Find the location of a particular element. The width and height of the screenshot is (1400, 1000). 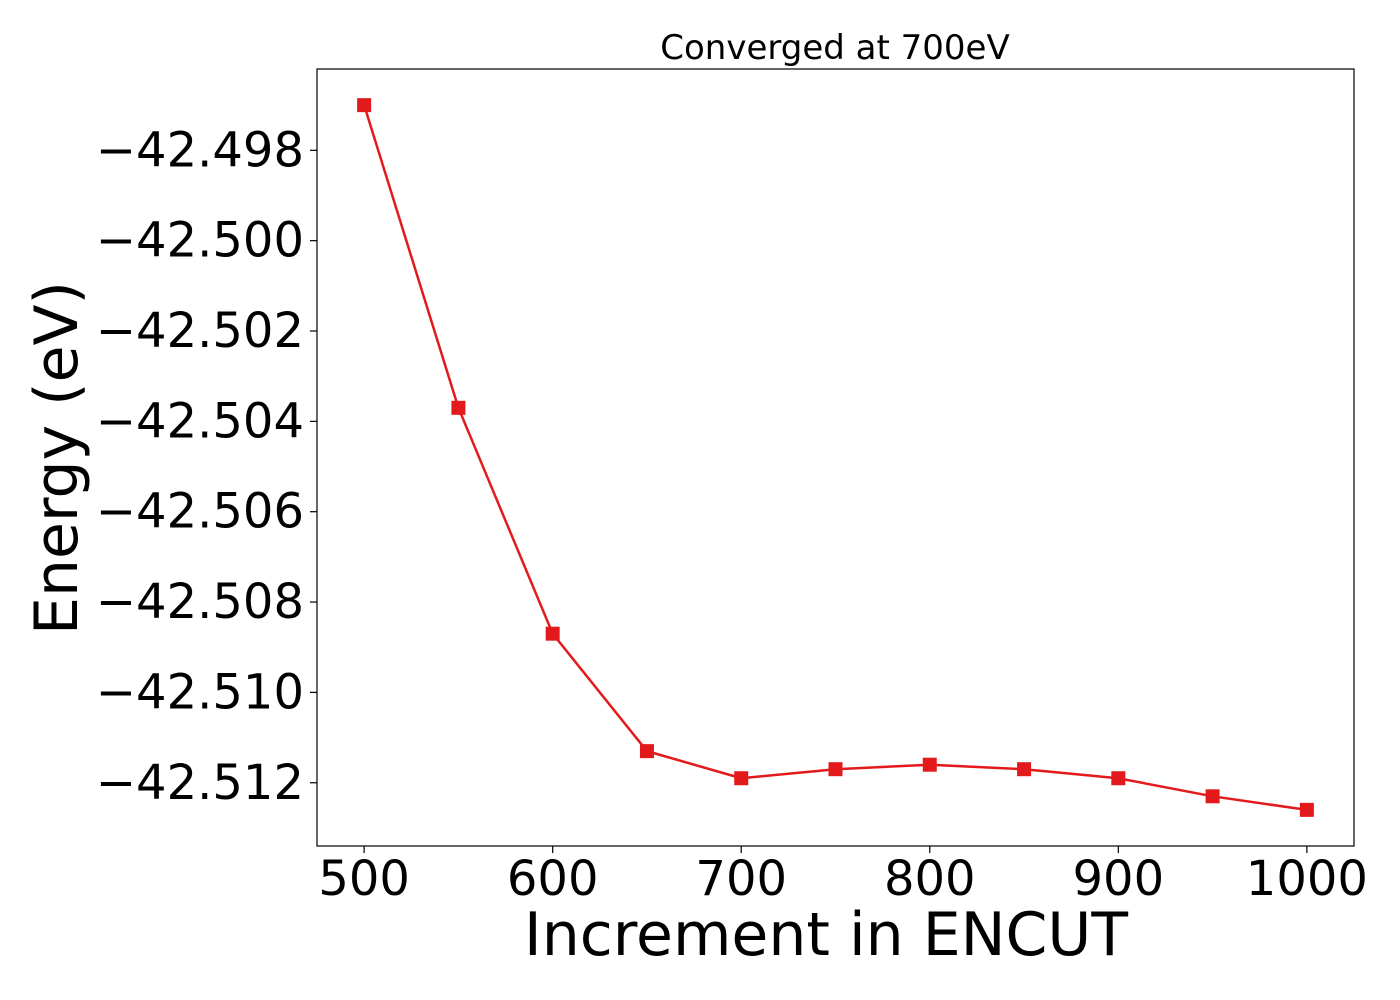

y-tick-label: −42.510 is located at coordinates (200, 692).